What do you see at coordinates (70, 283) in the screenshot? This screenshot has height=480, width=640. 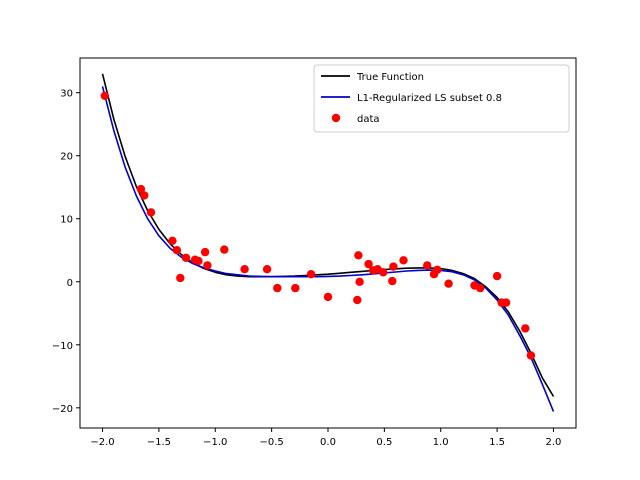 I see `y-tick-label: 0` at bounding box center [70, 283].